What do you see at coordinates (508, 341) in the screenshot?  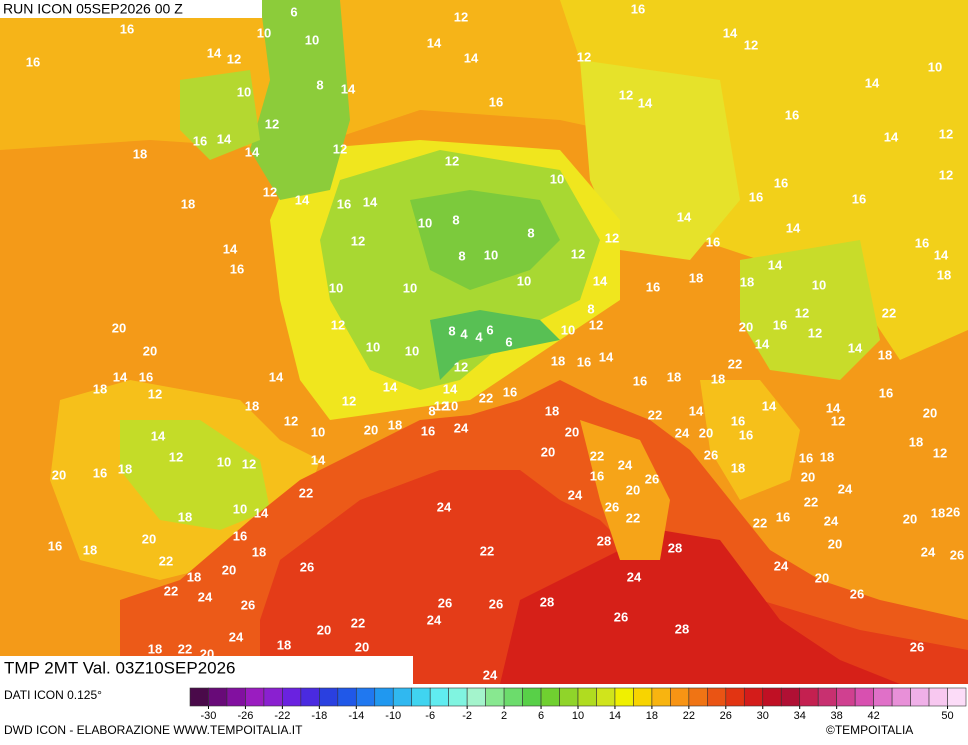 I see `temperature-label: 6` at bounding box center [508, 341].